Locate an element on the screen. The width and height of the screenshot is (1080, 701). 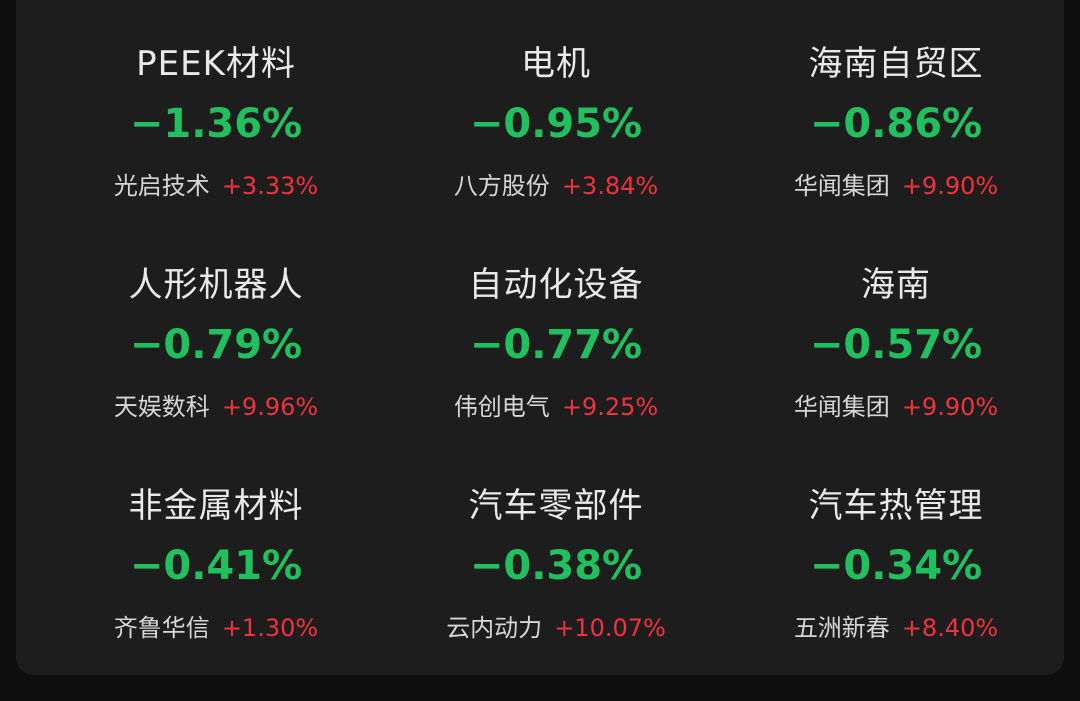
sector-change: −0.86% is located at coordinates (896, 124).